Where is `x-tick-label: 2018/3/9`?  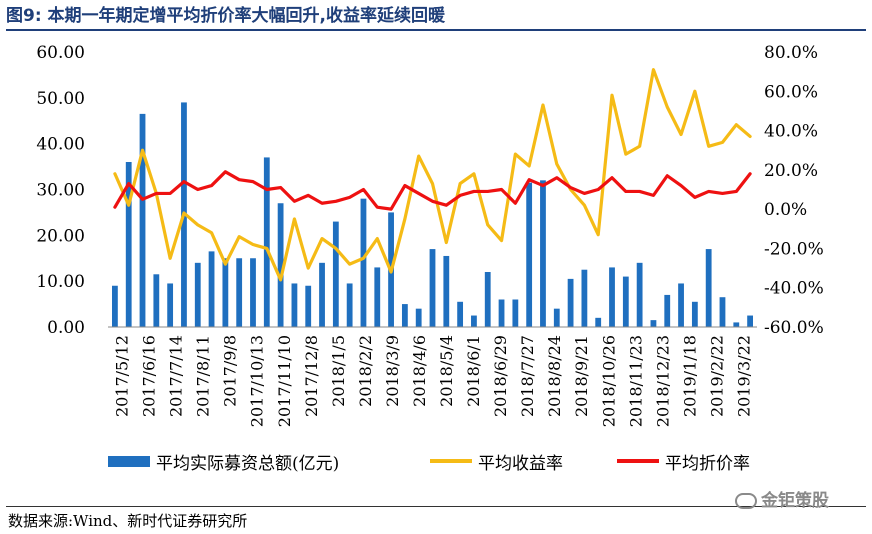
x-tick-label: 2018/3/9 is located at coordinates (392, 371).